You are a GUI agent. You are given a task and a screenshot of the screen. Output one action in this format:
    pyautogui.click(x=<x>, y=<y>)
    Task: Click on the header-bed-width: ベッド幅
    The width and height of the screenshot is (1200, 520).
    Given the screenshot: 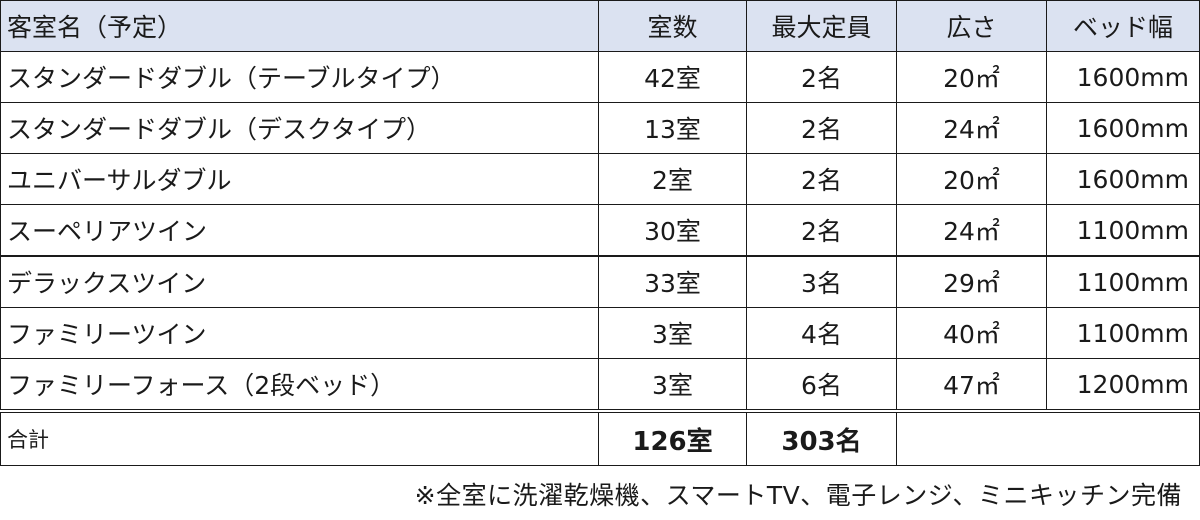 What is the action you would take?
    pyautogui.click(x=1123, y=26)
    